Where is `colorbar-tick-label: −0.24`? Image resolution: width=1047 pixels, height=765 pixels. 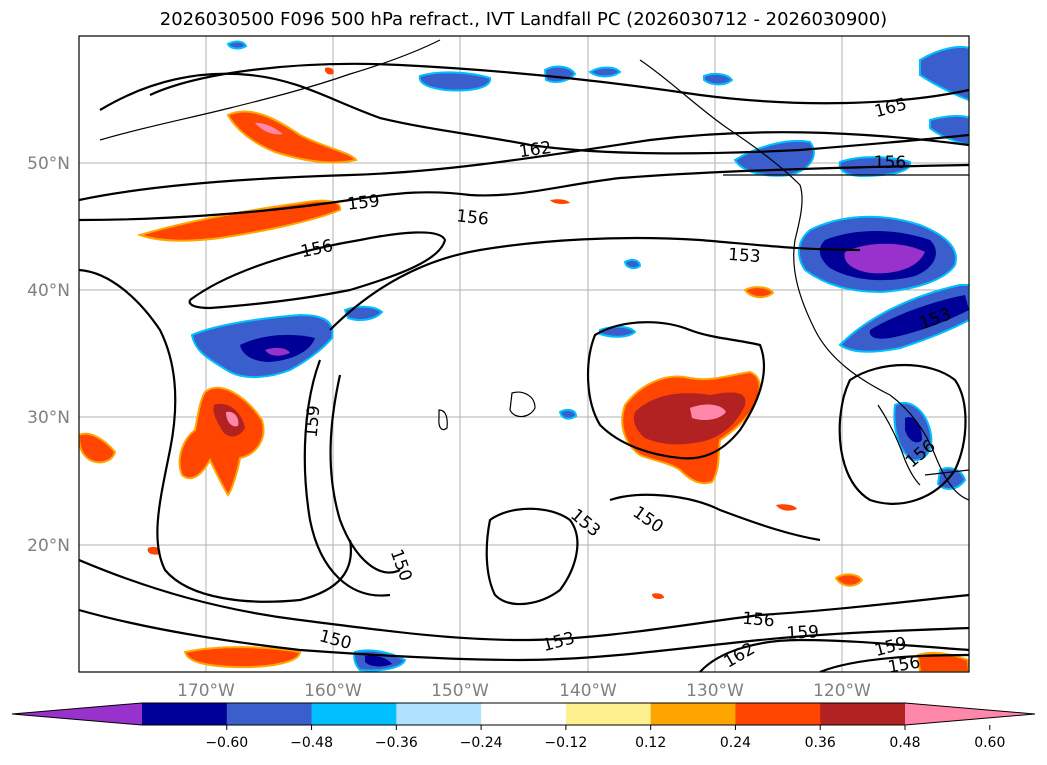 colorbar-tick-label: −0.24 is located at coordinates (481, 743).